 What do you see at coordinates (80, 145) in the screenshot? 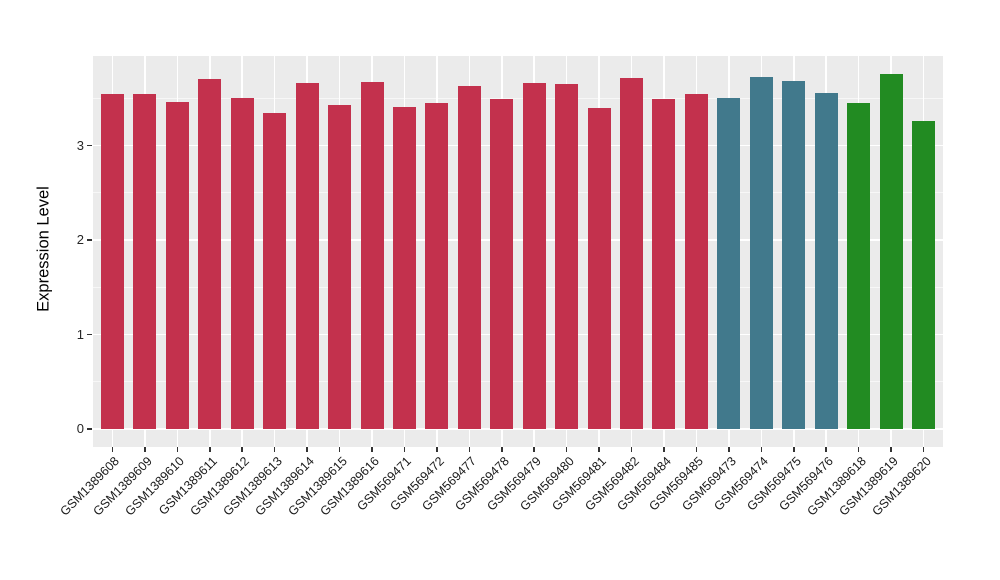
I see `y-tick-label: 3` at bounding box center [80, 145].